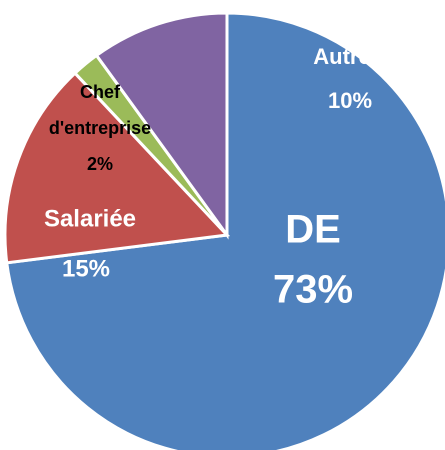  I want to click on value-label: 73%, so click(313, 290).